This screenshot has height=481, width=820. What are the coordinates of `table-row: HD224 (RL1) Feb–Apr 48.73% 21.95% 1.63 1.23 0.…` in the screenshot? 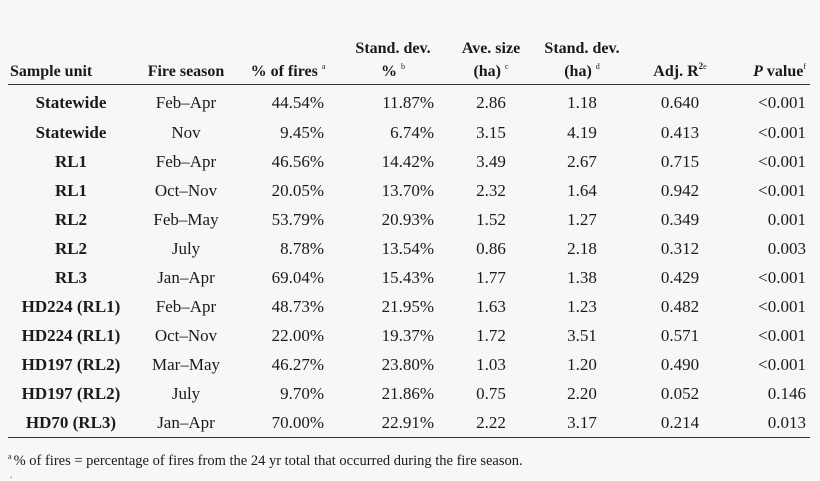 It's located at (409, 306).